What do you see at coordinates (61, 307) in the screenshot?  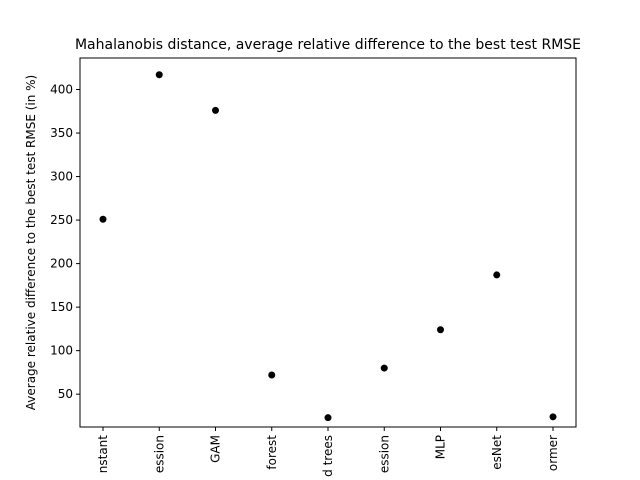 I see `y-tick-label: 150` at bounding box center [61, 307].